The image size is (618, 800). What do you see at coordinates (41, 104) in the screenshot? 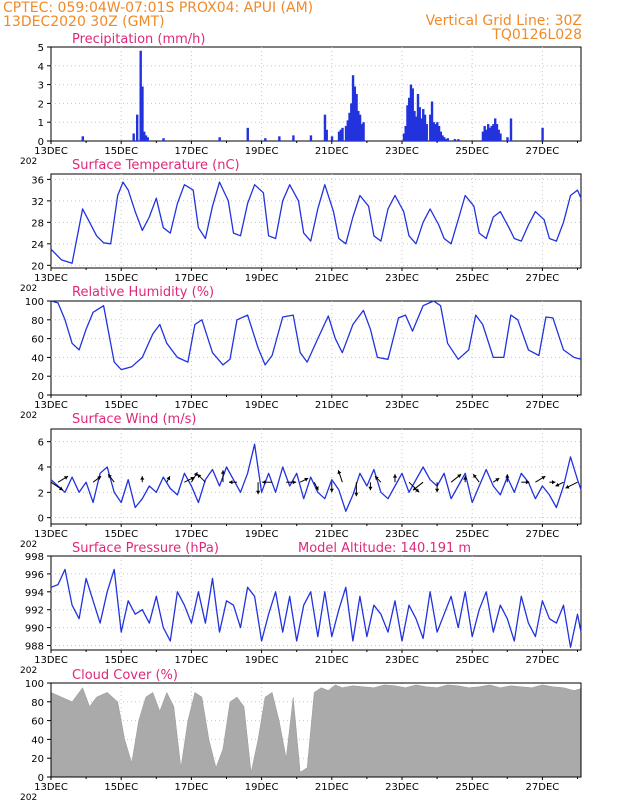
I see `precip-ytick-label: 2` at bounding box center [41, 104].